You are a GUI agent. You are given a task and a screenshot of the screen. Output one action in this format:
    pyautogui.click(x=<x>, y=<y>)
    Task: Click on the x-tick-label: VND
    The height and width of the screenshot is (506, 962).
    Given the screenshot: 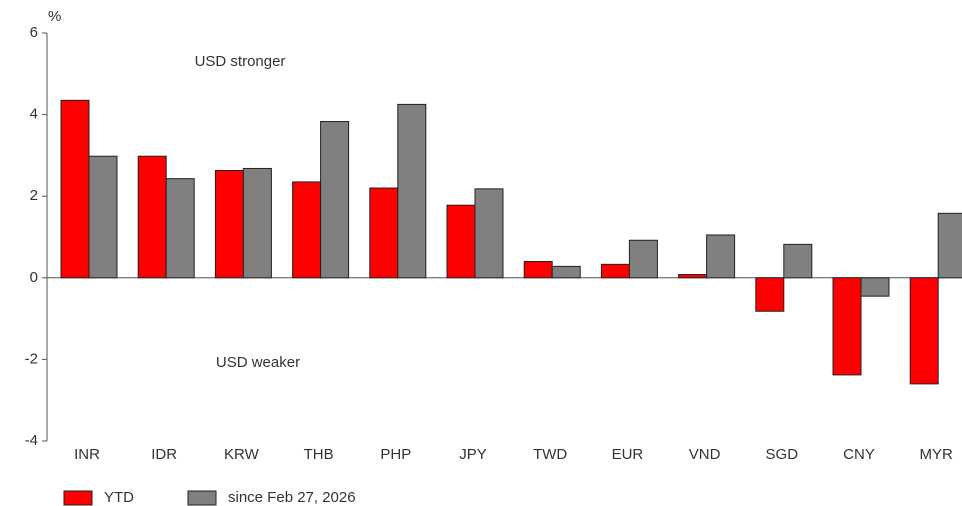 What is the action you would take?
    pyautogui.click(x=705, y=454)
    